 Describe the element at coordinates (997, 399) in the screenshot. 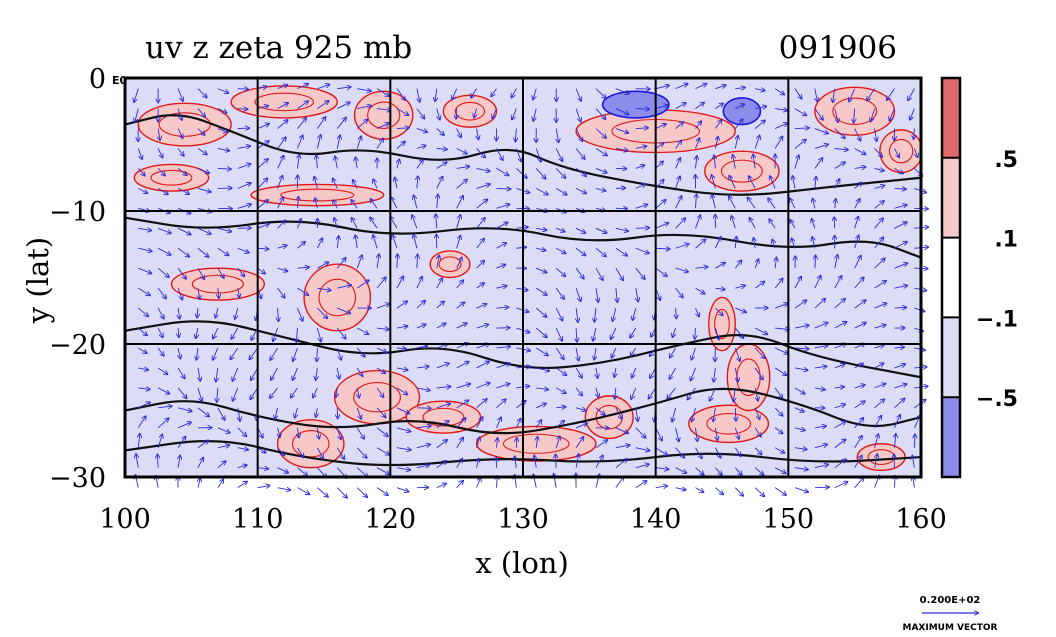

I see `colorbar-label: −.5` at that location.